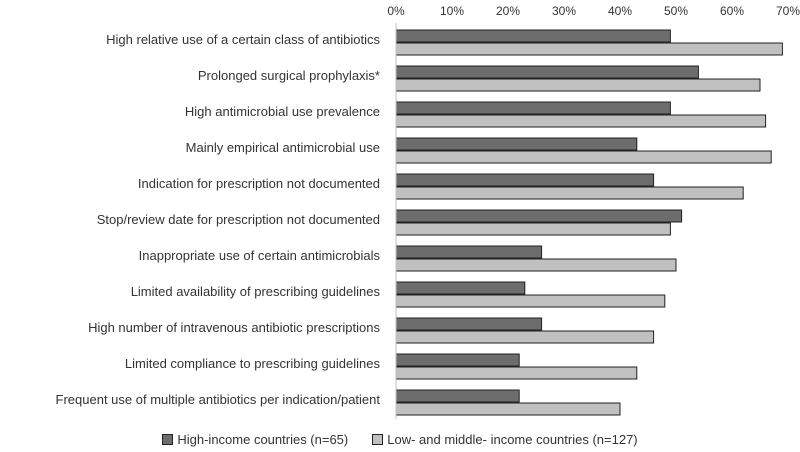  Describe the element at coordinates (732, 11) in the screenshot. I see `x-tick-label: 60%` at that location.